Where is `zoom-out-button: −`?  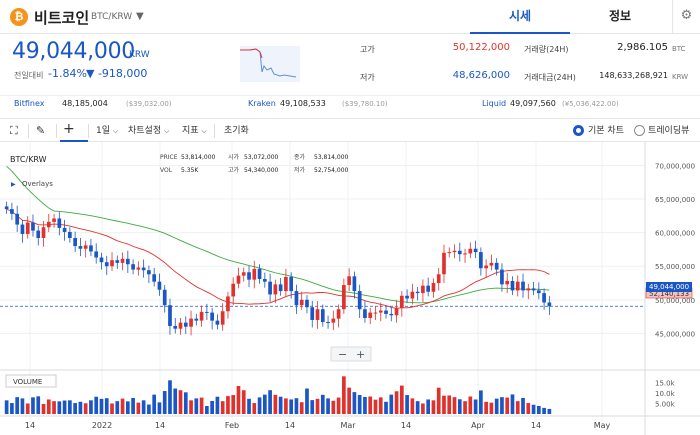 zoom-out-button: − is located at coordinates (342, 354).